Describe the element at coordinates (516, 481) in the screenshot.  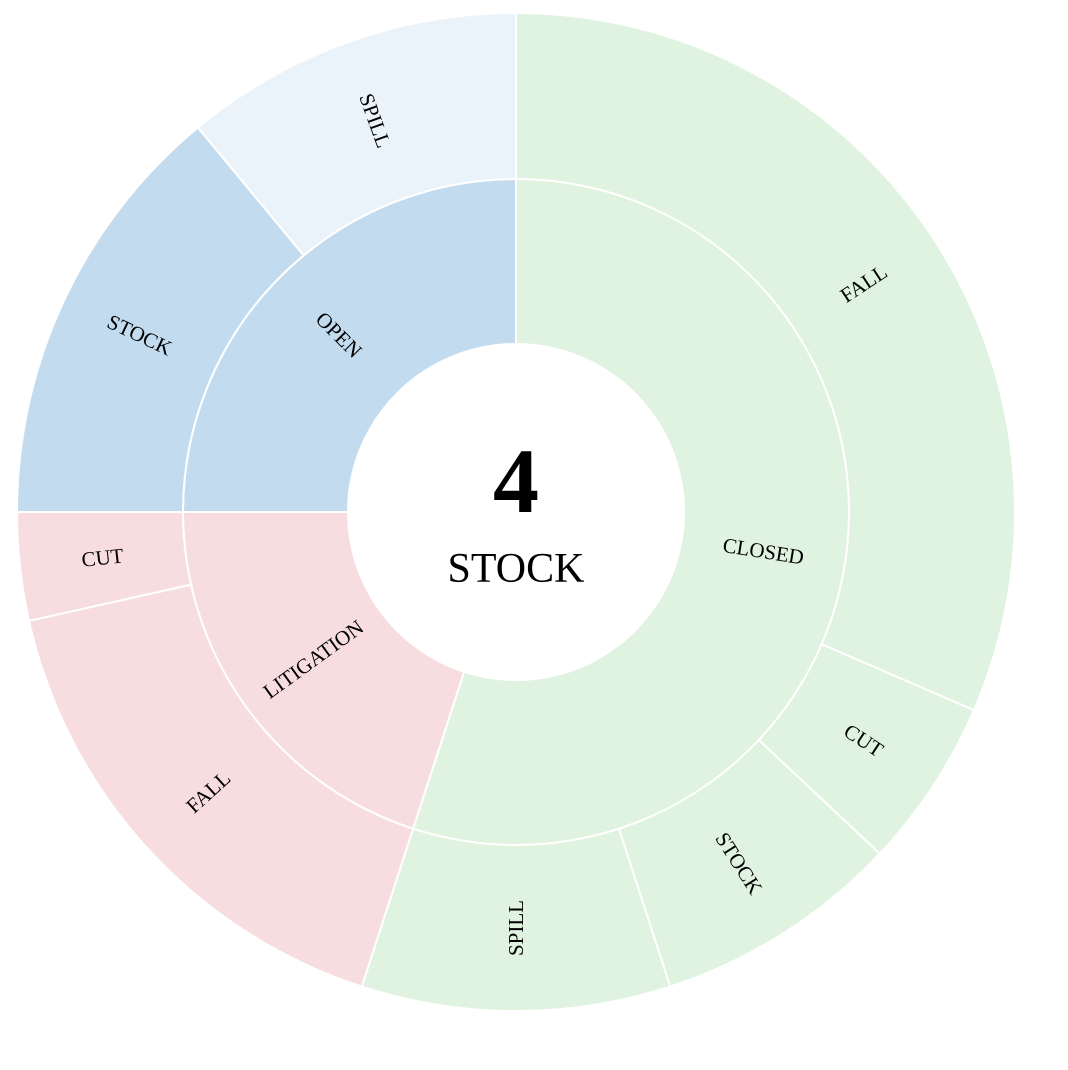
I see `center-value: 4` at that location.